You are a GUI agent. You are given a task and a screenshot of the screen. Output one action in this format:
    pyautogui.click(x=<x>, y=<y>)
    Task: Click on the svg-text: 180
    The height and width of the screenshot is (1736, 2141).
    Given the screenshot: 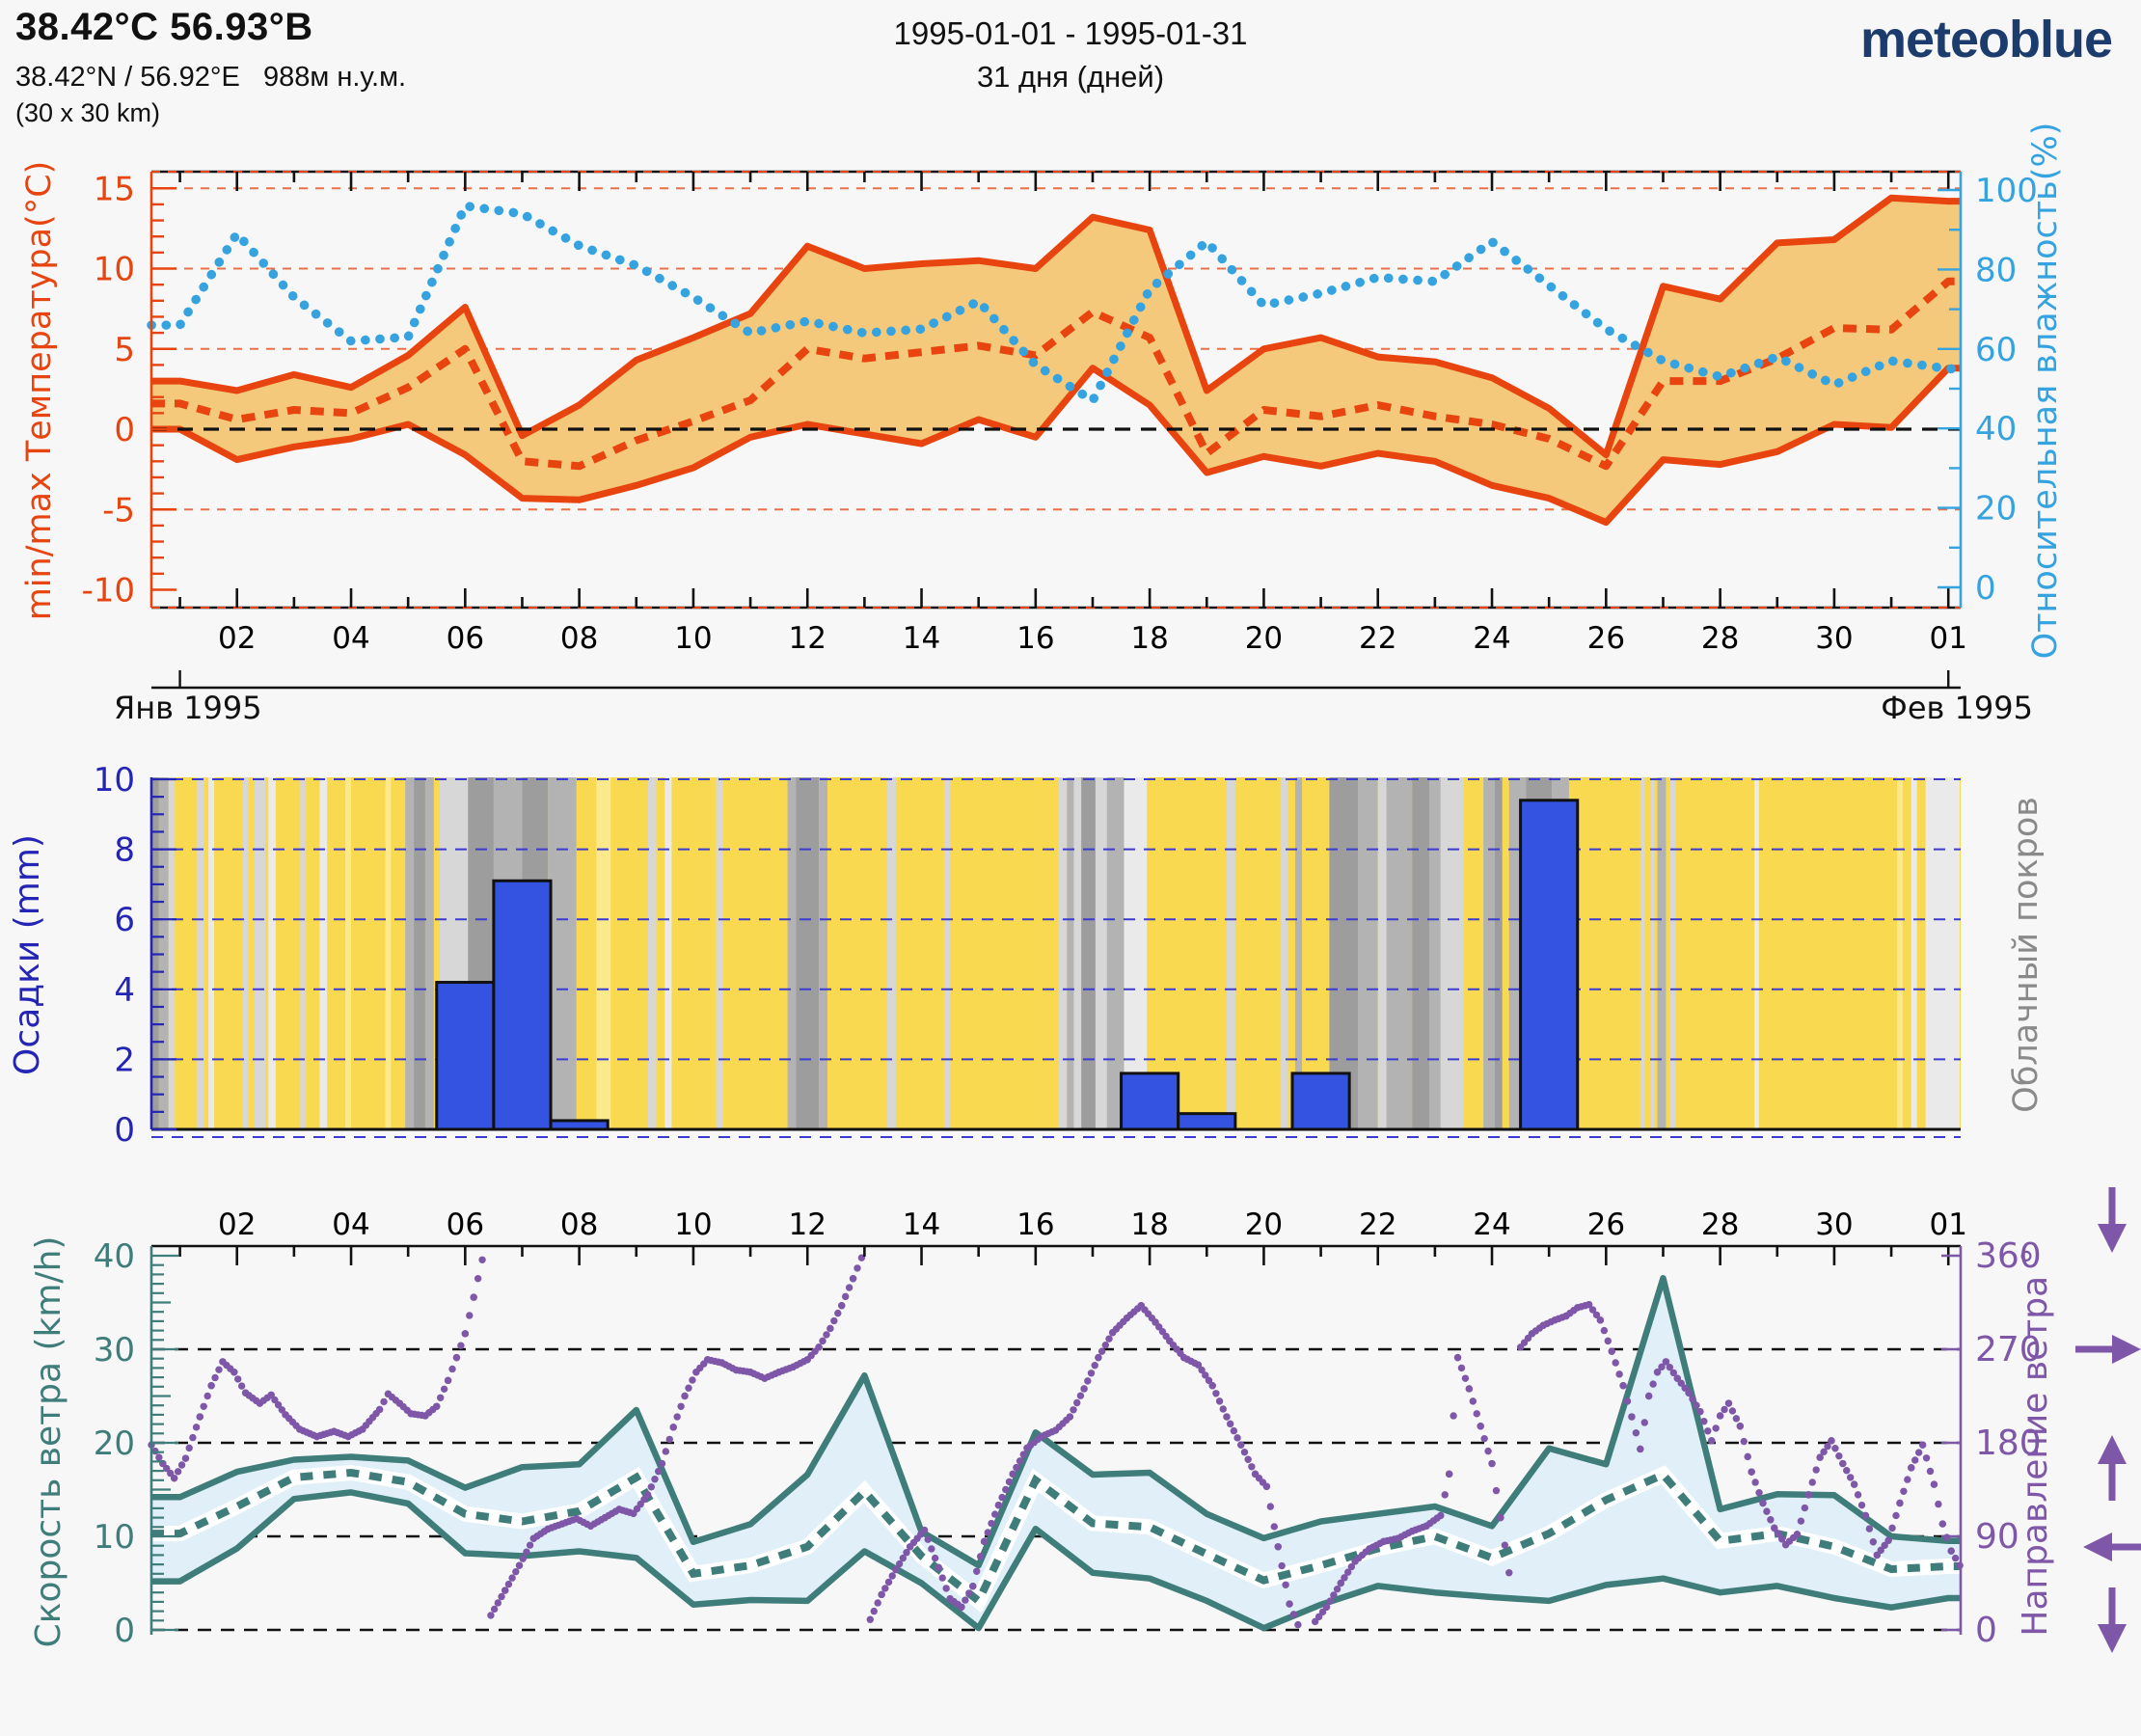 What is the action you would take?
    pyautogui.click(x=2009, y=1444)
    